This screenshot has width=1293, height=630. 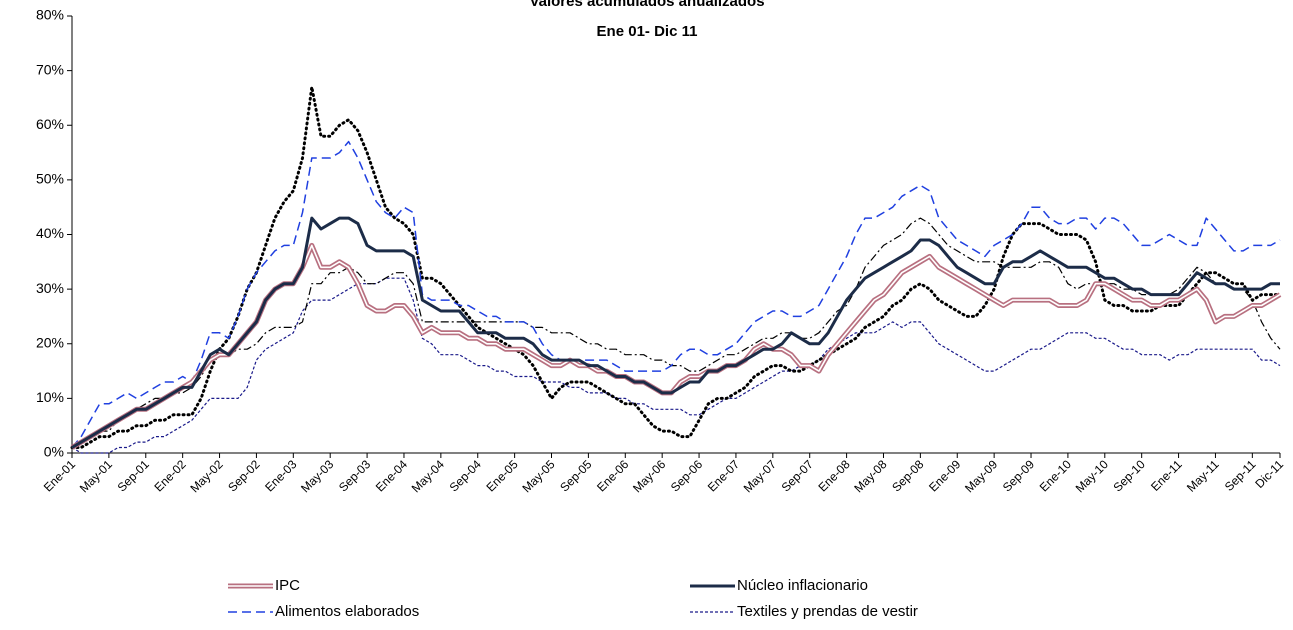 I want to click on x-tick-label: Sep-04, so click(x=465, y=475).